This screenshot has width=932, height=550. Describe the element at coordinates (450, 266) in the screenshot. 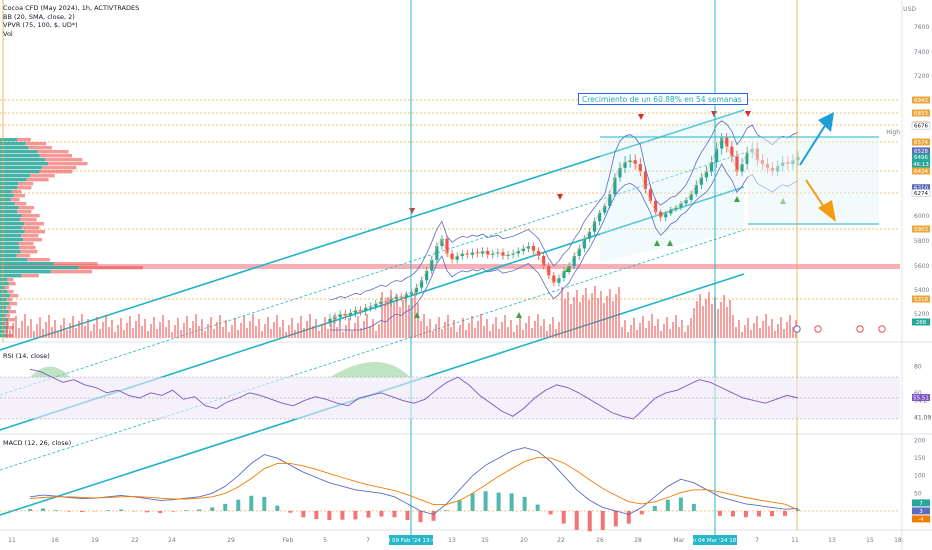

I see `resistance-band` at that location.